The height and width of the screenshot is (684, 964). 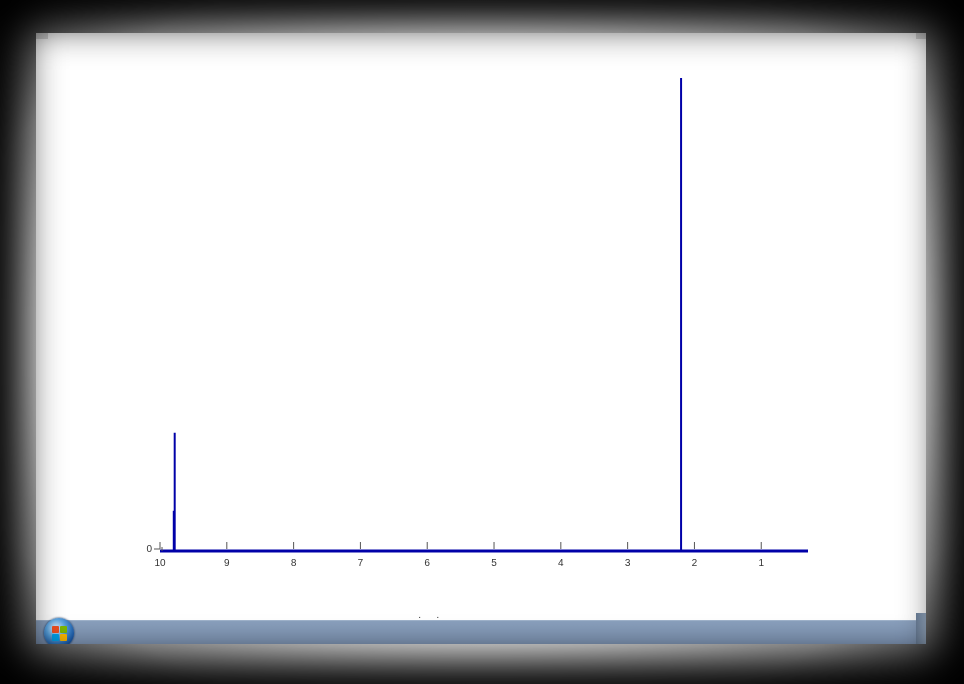 What do you see at coordinates (561, 563) in the screenshot?
I see `x-tick-label: 4` at bounding box center [561, 563].